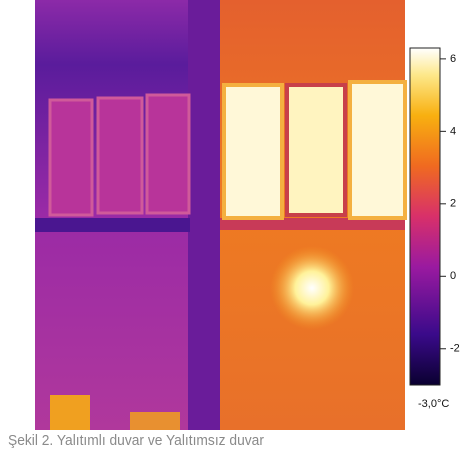 The image size is (469, 466). I want to click on colorbar-tick-label: -2, so click(455, 349).